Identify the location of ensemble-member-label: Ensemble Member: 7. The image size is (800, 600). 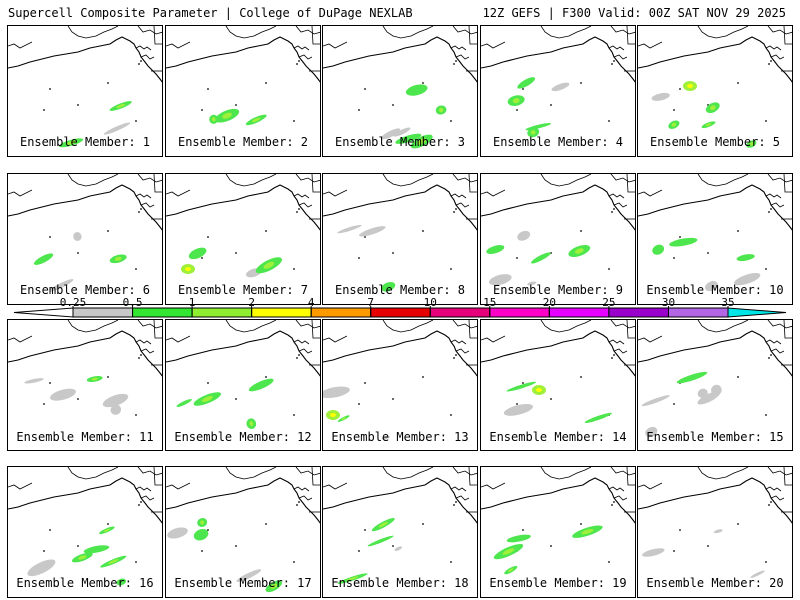
(243, 290).